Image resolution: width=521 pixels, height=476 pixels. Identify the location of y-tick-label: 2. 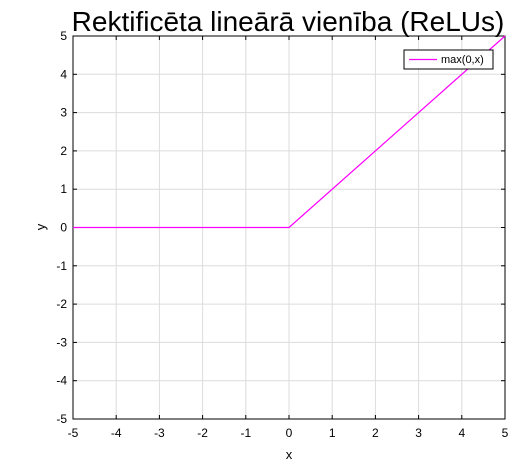
(63, 151).